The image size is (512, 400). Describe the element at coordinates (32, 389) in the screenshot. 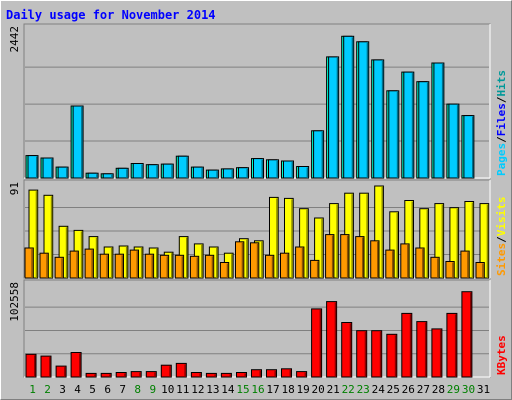

I see `x-label-day-1: 1` at that location.